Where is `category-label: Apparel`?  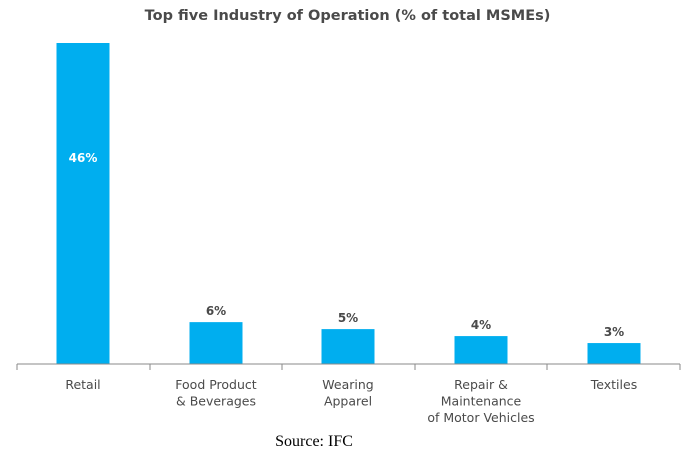 category-label: Apparel is located at coordinates (348, 401).